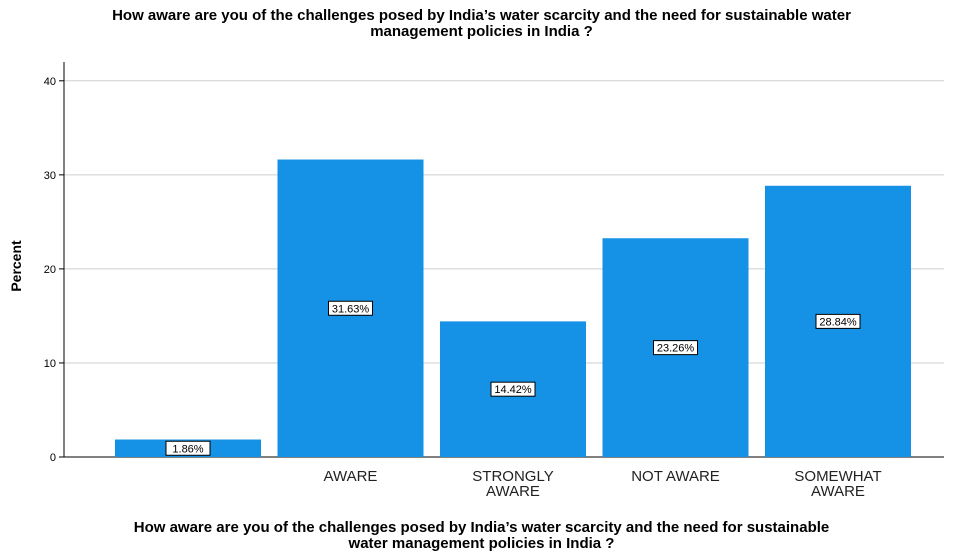 This screenshot has height=558, width=963. I want to click on data-label: 28.84%, so click(838, 322).